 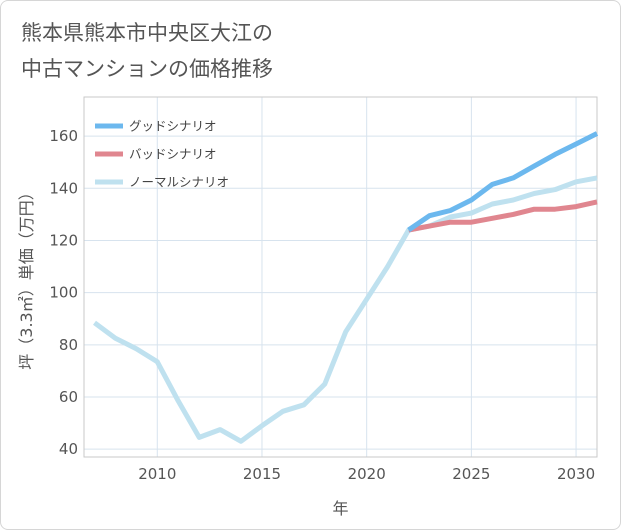 What do you see at coordinates (147, 69) in the screenshot?
I see `chart-title-line-2: 中古マンションの価格推移` at bounding box center [147, 69].